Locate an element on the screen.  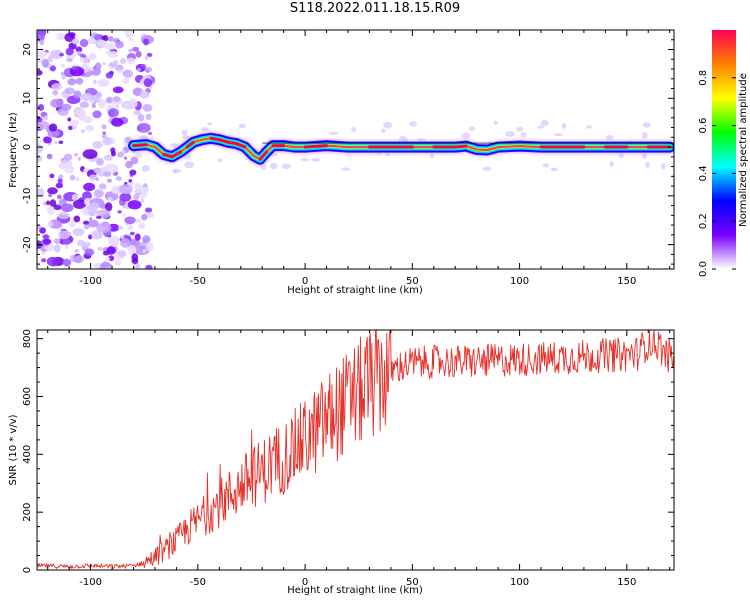
x-tick-label: 100 is located at coordinates (519, 281).